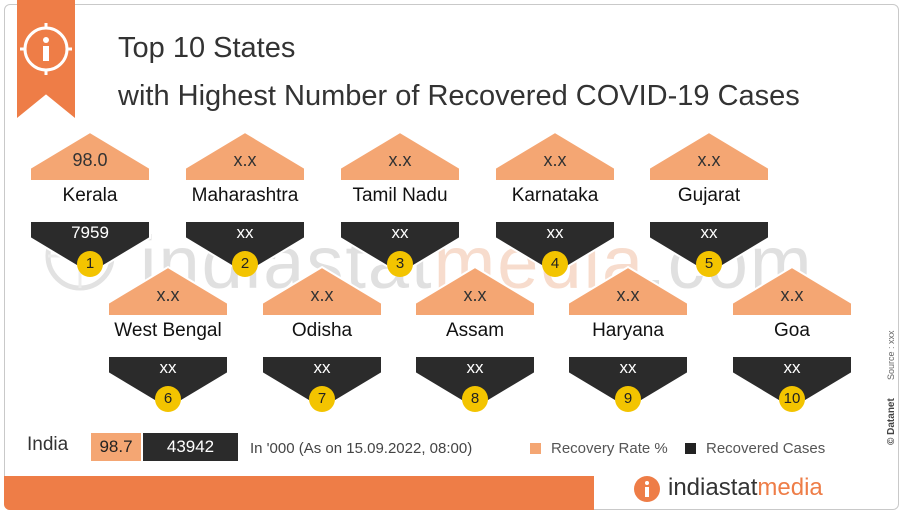  What do you see at coordinates (90, 196) in the screenshot?
I see `state-name: Kerala` at bounding box center [90, 196].